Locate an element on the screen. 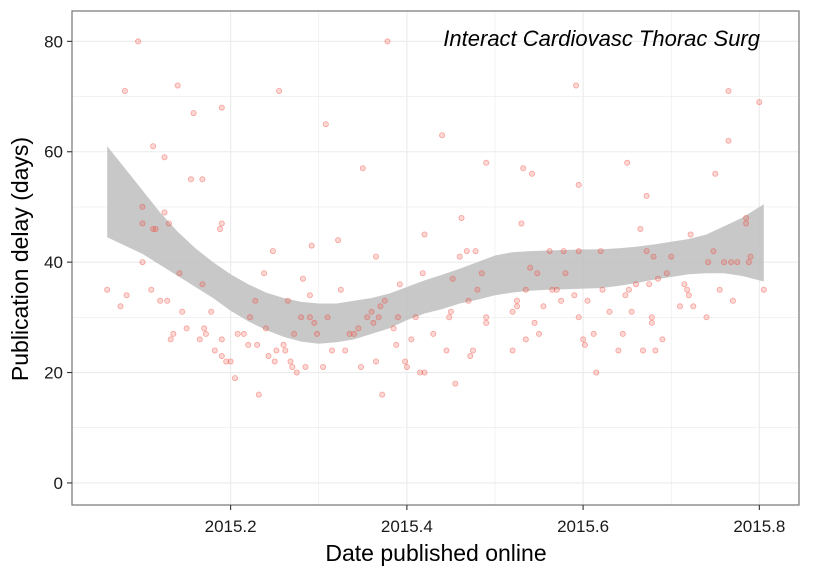 The width and height of the screenshot is (825, 570). x-tick-label: 2015.2 is located at coordinates (231, 526).